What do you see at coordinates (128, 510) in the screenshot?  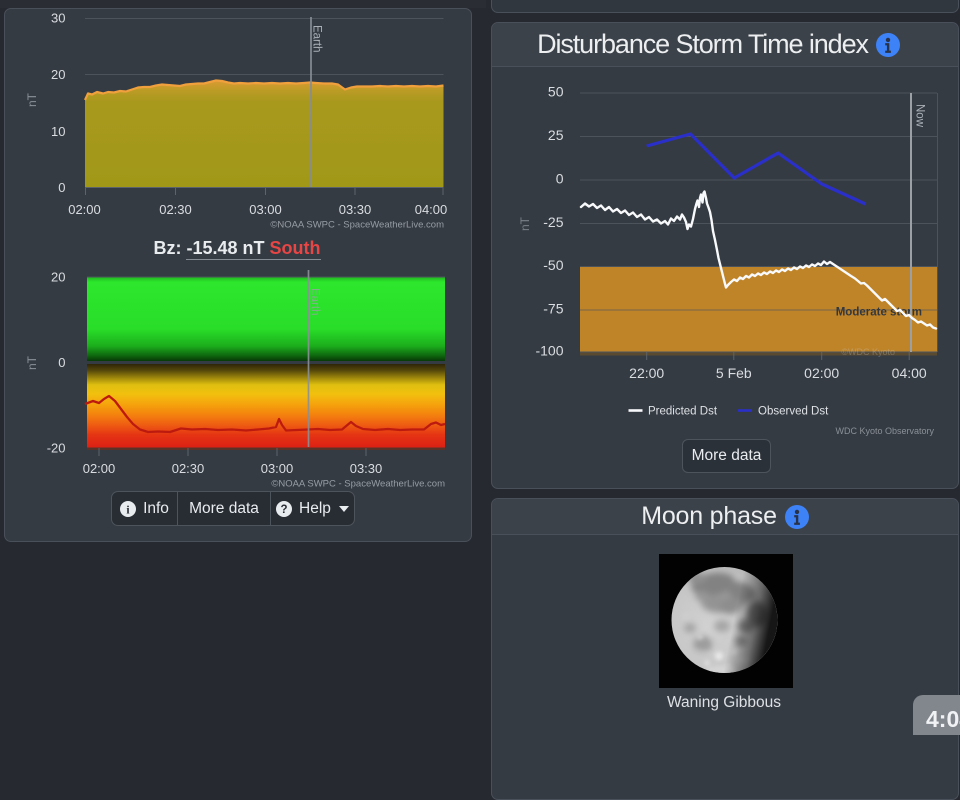 I see `svg-text: i` at bounding box center [128, 510].